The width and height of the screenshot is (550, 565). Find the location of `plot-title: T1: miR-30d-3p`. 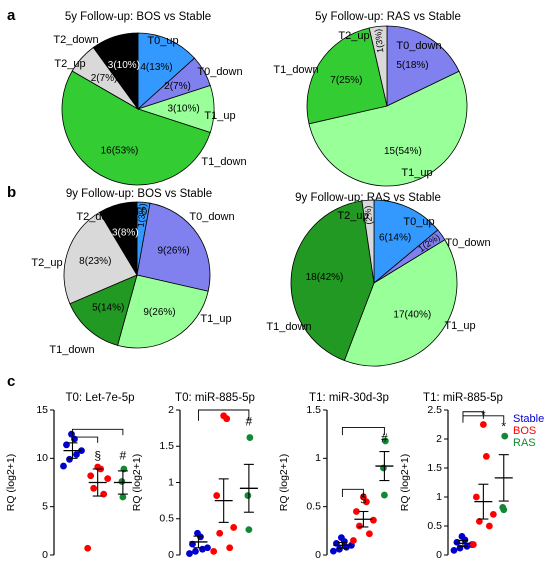

plot-title: T1: miR-30d-3p is located at coordinates (349, 398).